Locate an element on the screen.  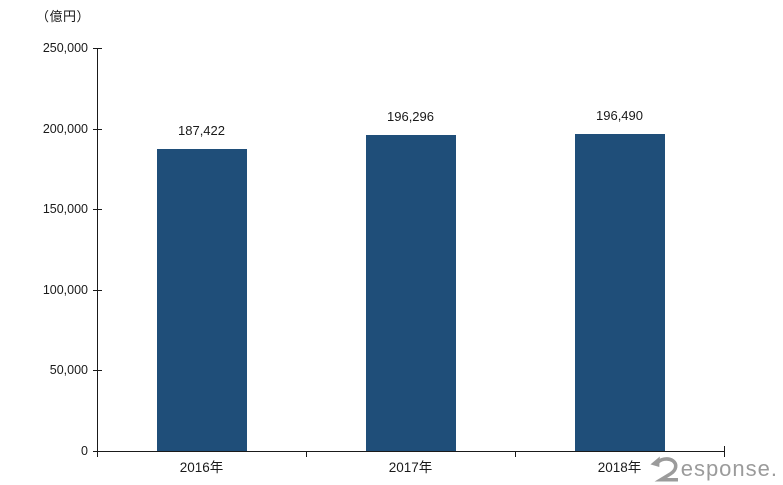
y-tick-label: 50,000 is located at coordinates (68, 370).